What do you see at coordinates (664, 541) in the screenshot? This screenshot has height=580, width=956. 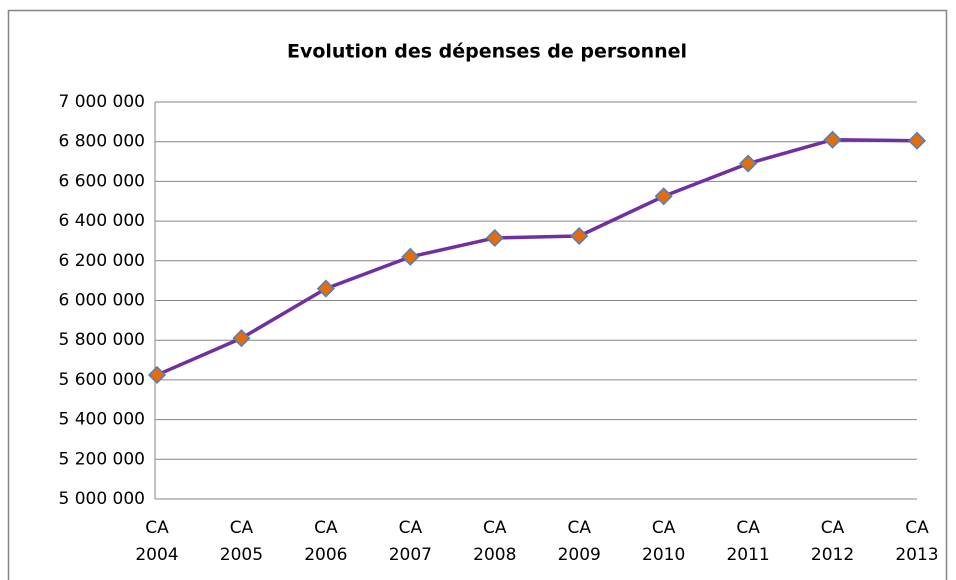 I see `x-tick-label: CA 2010` at bounding box center [664, 541].